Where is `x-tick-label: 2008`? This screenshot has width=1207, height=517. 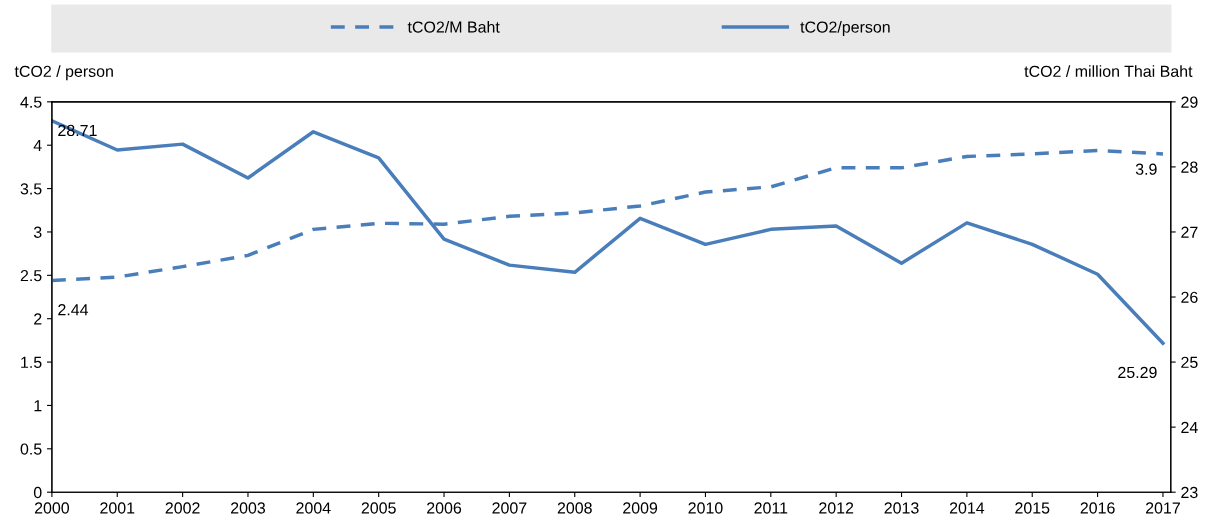 x-tick-label: 2008 is located at coordinates (574, 508).